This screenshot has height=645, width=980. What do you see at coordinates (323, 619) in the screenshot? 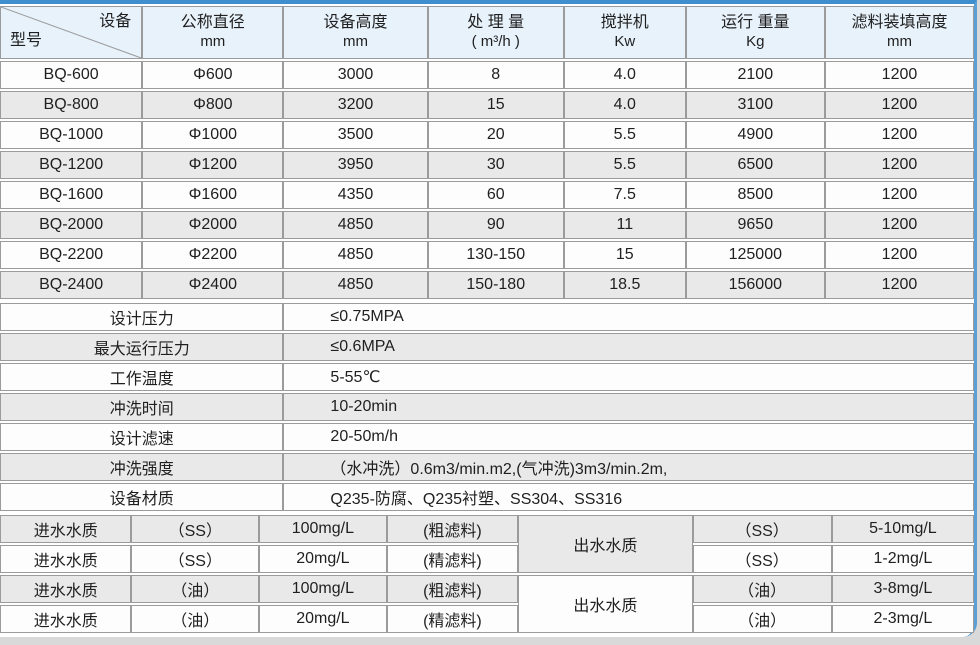
I see `inlet-value: 20mg/L` at bounding box center [323, 619].